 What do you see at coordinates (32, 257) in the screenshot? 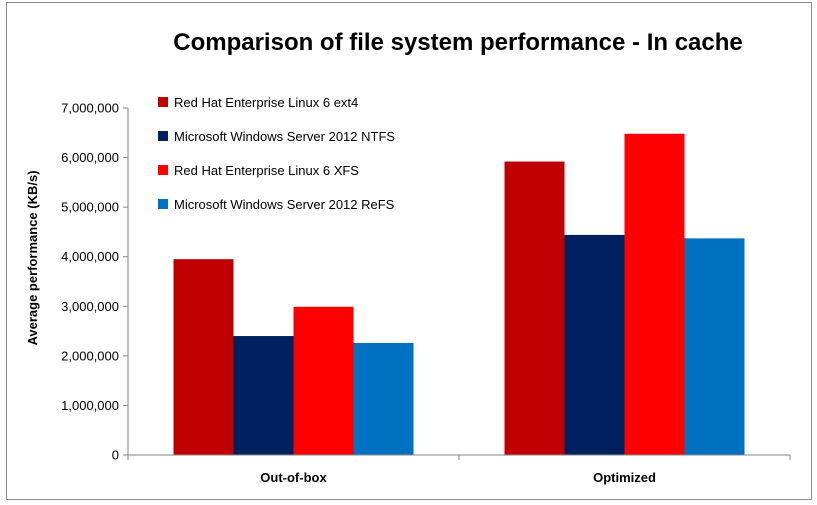
I see `y-axis-label: Average performance (KB/s)` at bounding box center [32, 257].